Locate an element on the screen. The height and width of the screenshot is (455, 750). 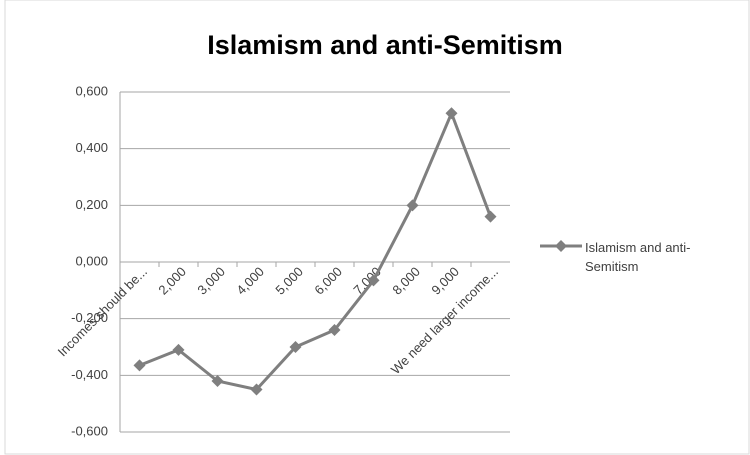
y-tick-label: 0,600 is located at coordinates (91, 90).